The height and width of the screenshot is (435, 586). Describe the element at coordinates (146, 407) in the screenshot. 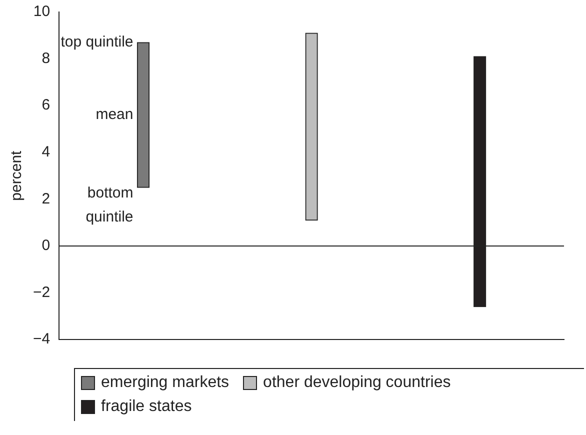

I see `legend-label: fragile states` at that location.